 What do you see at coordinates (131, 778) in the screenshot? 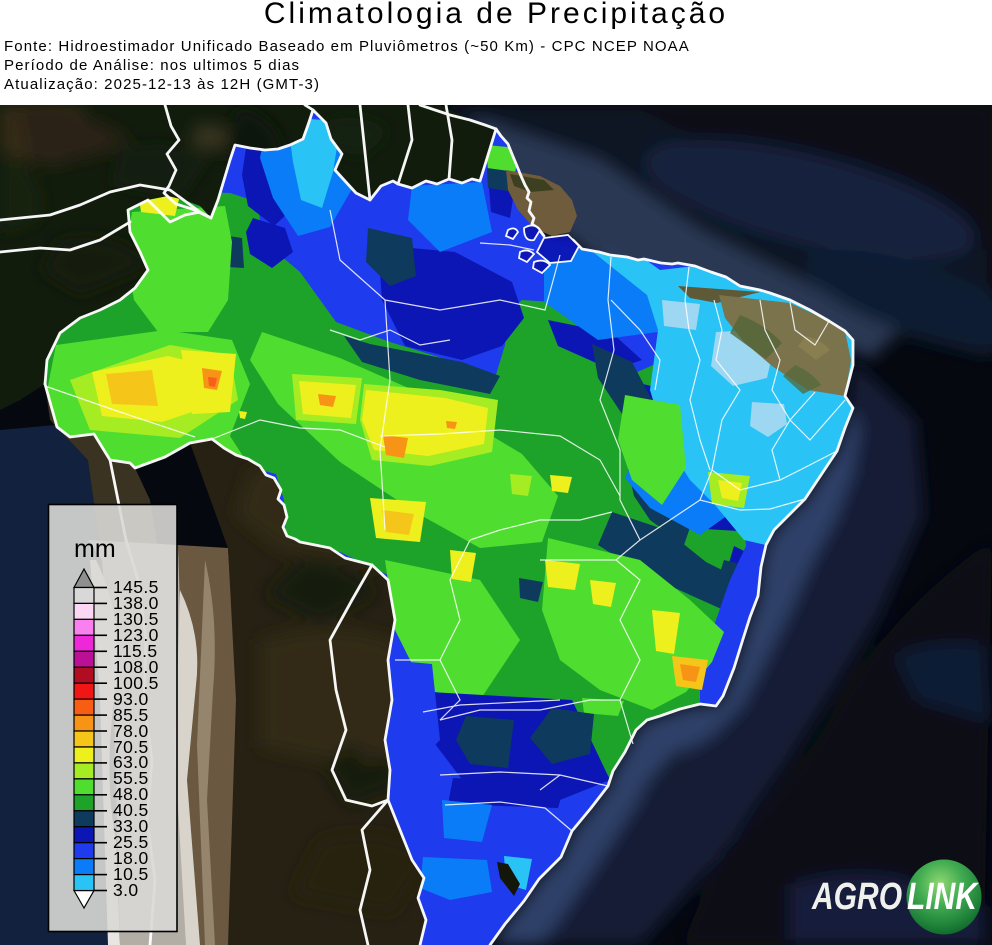
I see `svg-text: 55.5` at bounding box center [131, 778].